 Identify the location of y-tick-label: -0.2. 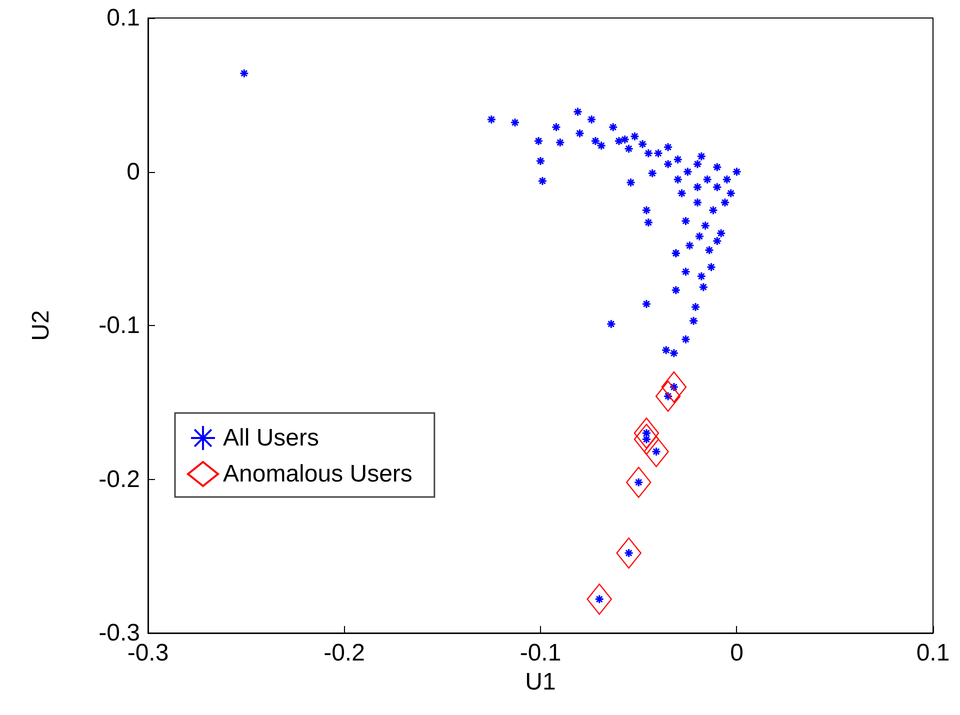
(119, 479).